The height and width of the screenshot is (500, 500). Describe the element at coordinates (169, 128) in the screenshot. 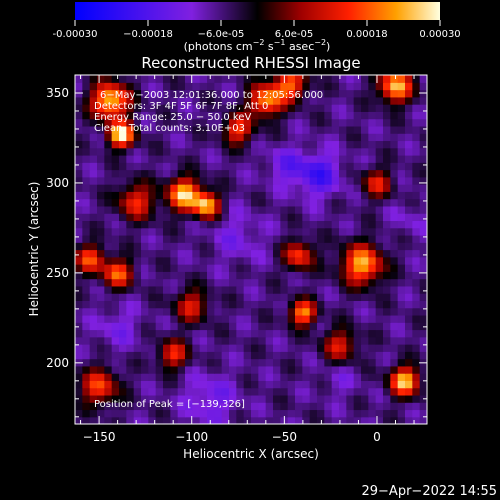

I see `annotation-total-counts: Clean. Total counts: 3.10E+03` at that location.